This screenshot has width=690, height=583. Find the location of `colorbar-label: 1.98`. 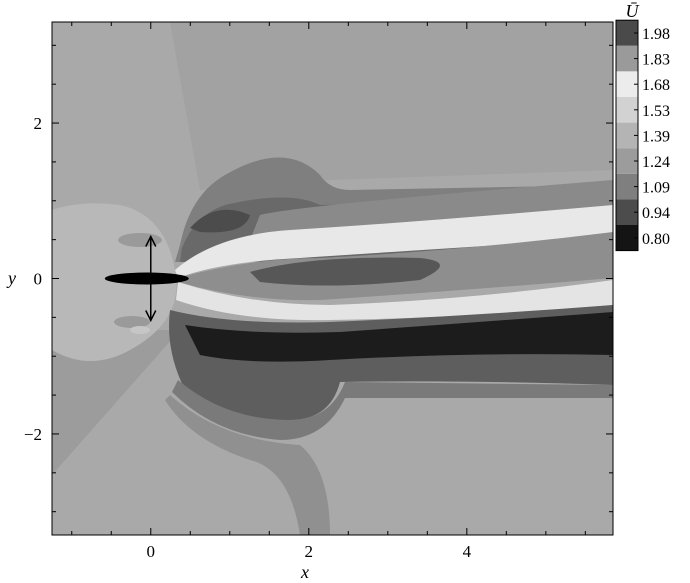

colorbar-label: 1.98 is located at coordinates (656, 34).